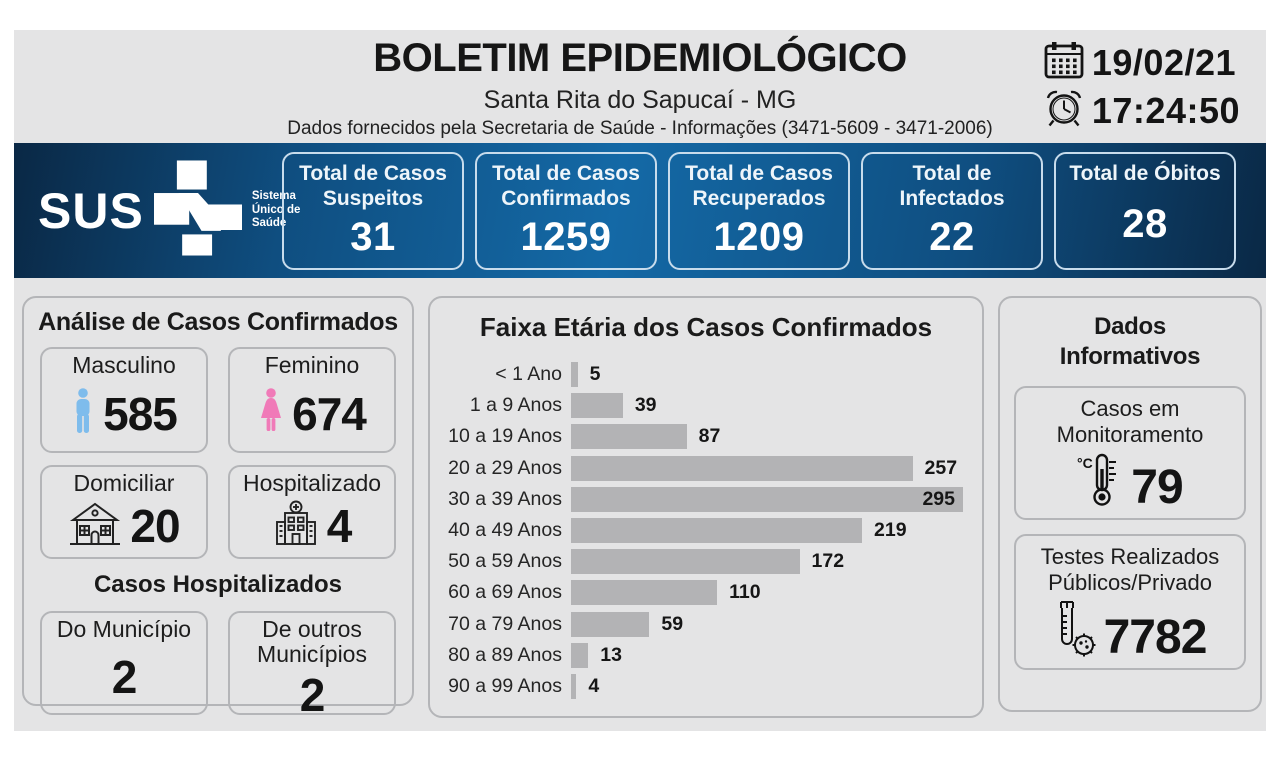  Describe the element at coordinates (1064, 110) in the screenshot. I see `alarm-clock-icon` at that location.